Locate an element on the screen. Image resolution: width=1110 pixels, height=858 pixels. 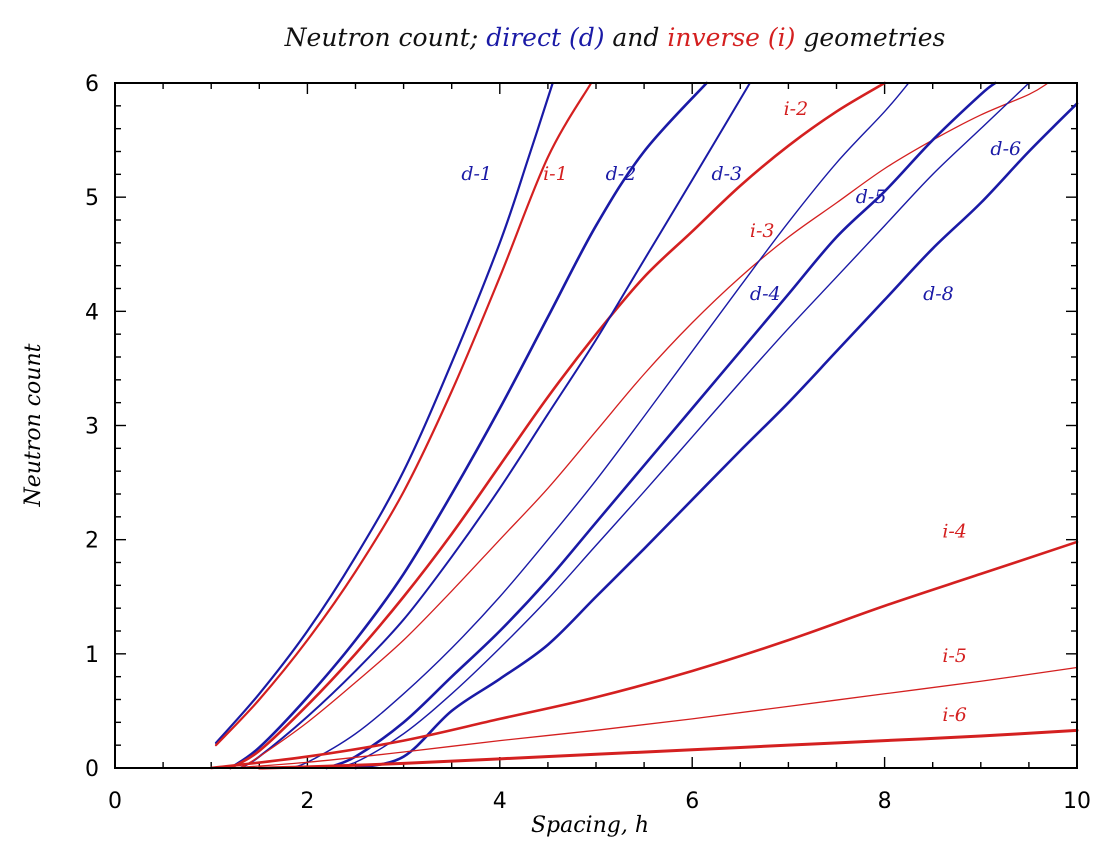
x-tick-label: 6 is located at coordinates (692, 801).